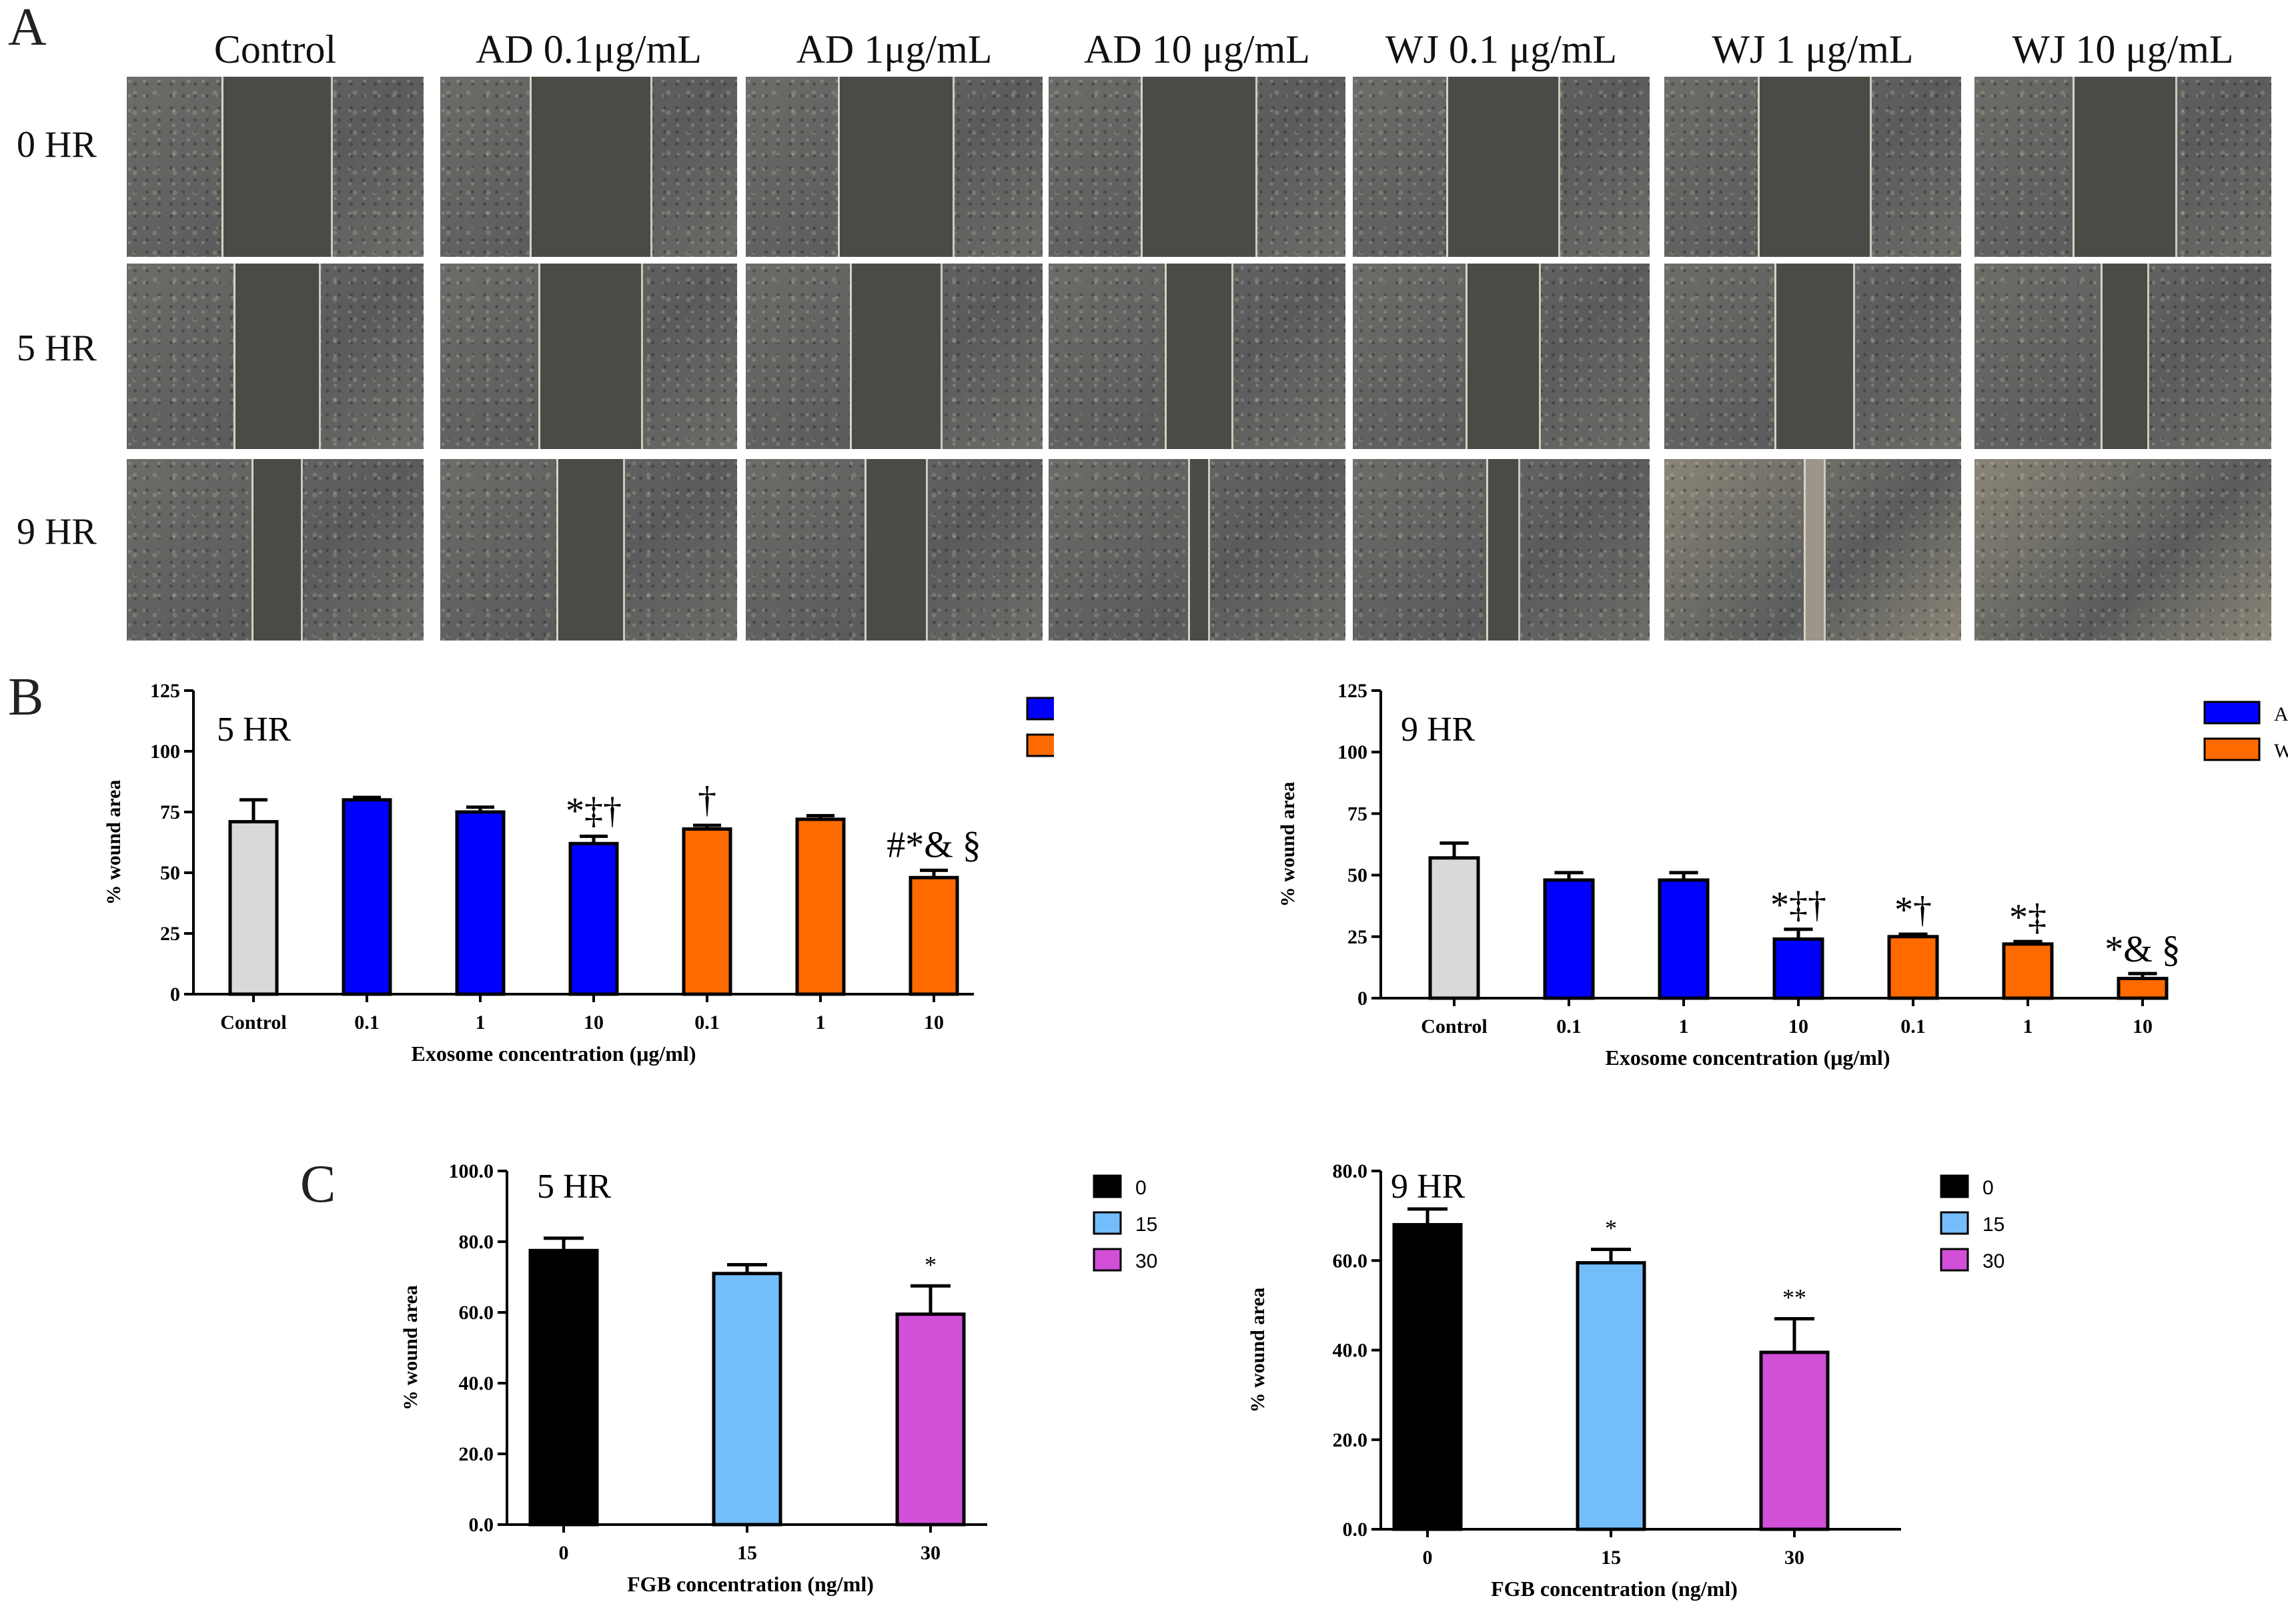  Describe the element at coordinates (1355, 1530) in the screenshot. I see `y-tick-label: 0.0` at that location.